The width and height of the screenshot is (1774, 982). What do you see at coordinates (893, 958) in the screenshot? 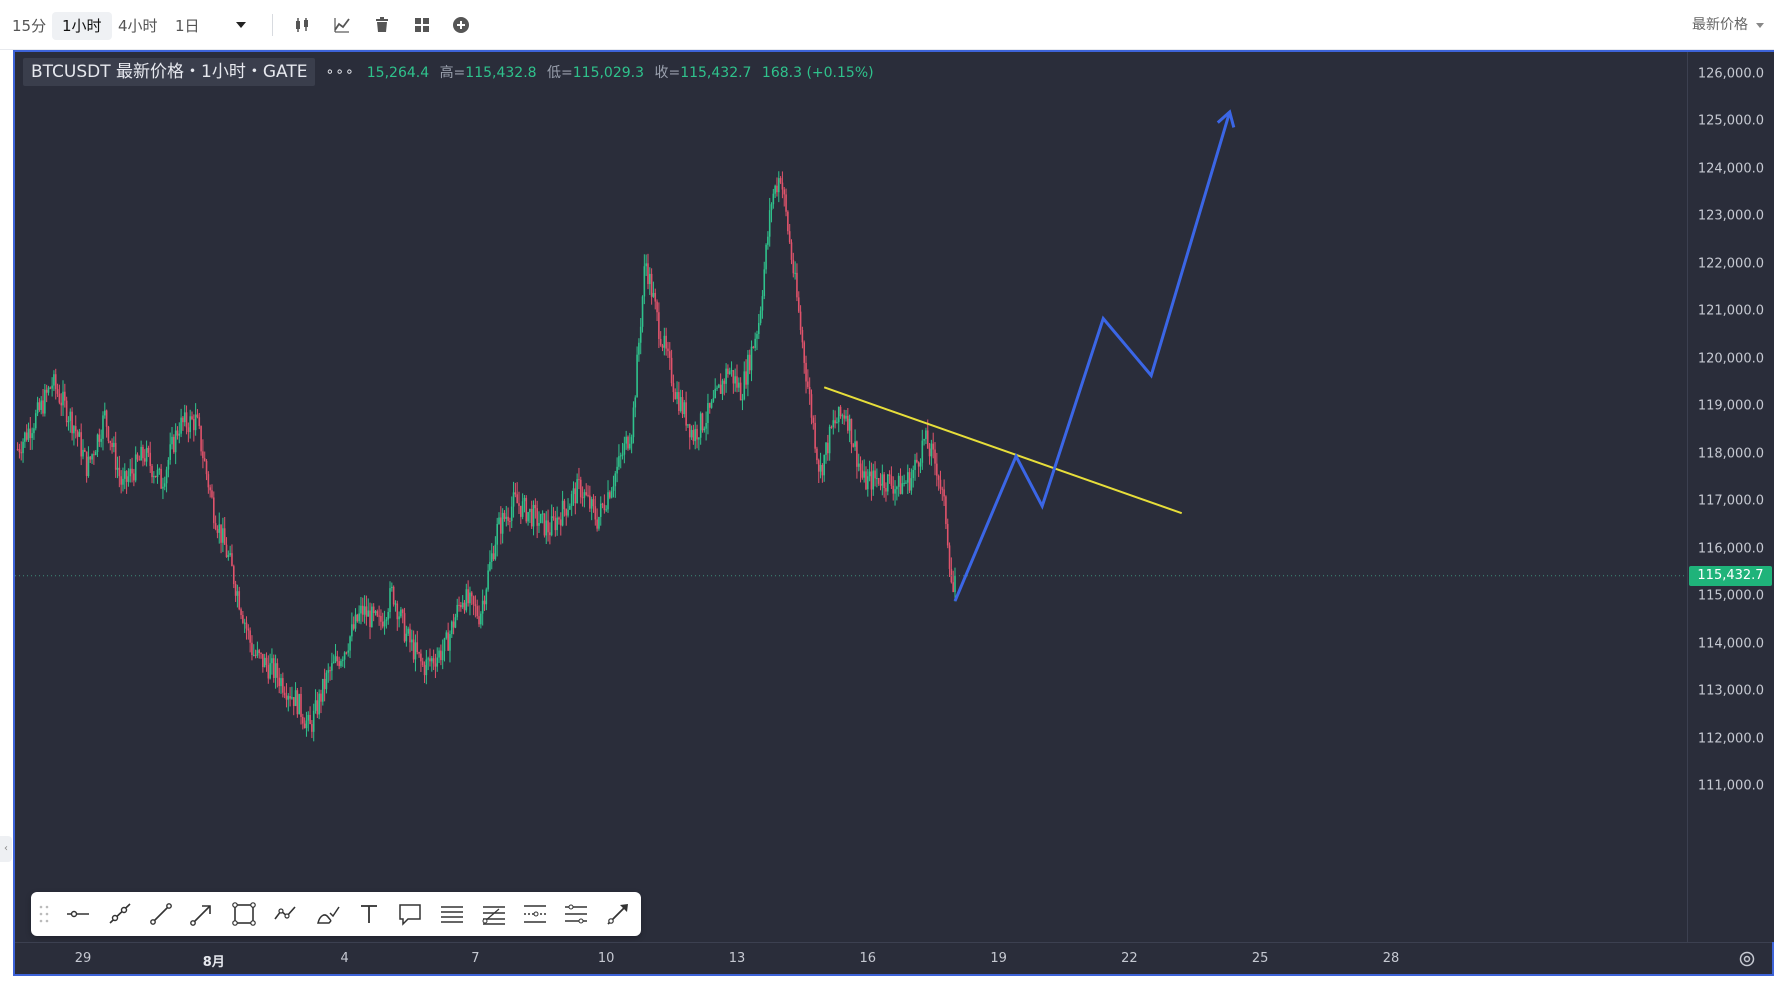
I see `time-axis: 29 8月 4 7 10 13 16 19 22 25 28` at bounding box center [893, 958].